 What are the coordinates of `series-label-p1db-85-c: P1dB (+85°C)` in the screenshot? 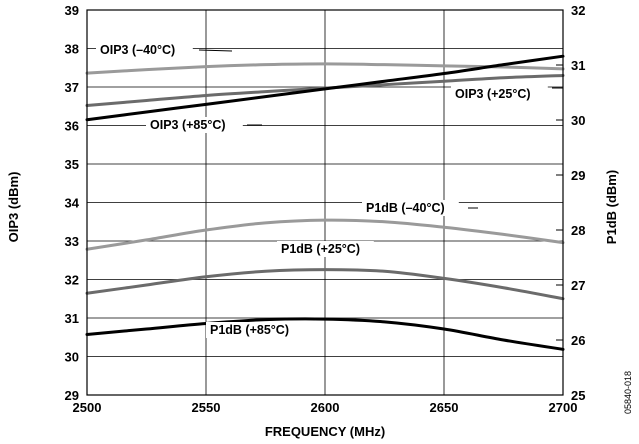 It's located at (249, 330).